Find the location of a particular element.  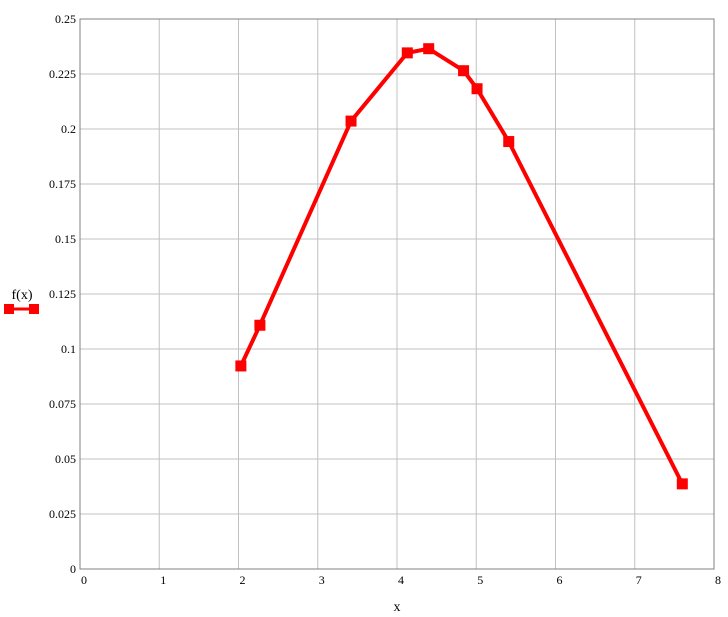

y-tick-label: 0.05 is located at coordinates (65, 459).